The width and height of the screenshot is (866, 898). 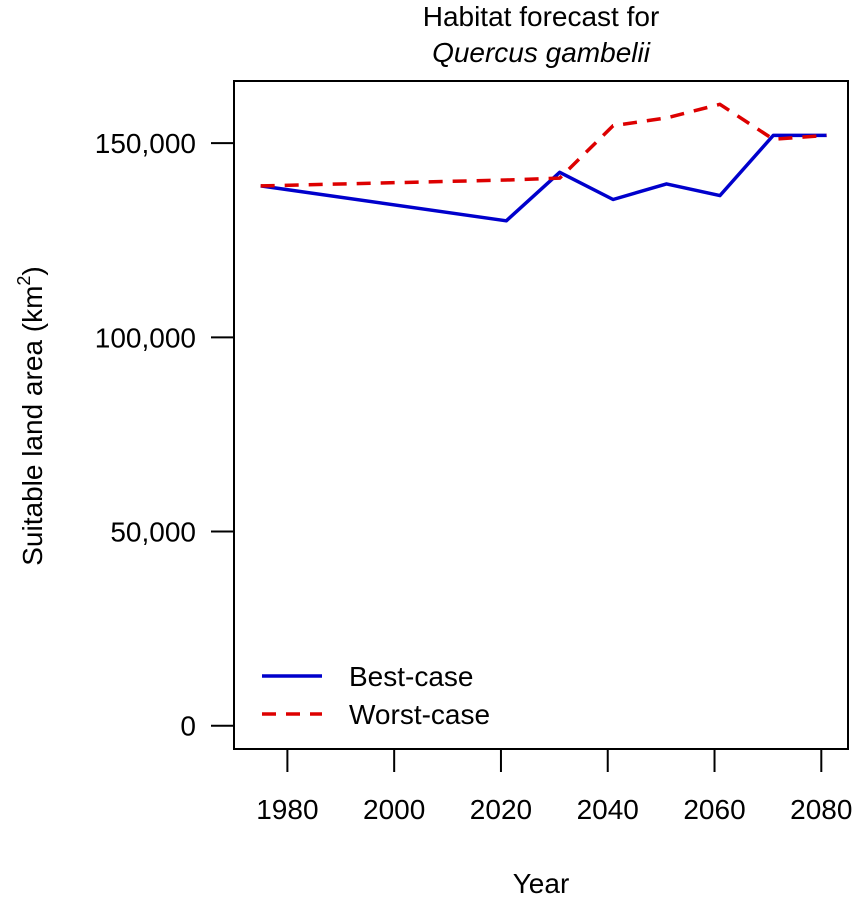 I want to click on x-tick-label: 2040, so click(x=608, y=809).